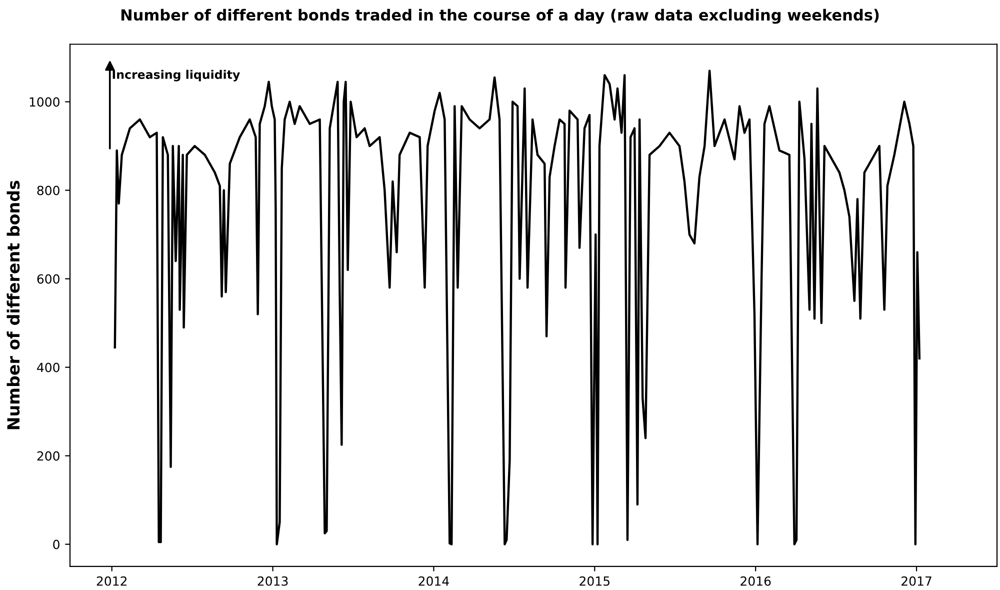  I want to click on x-tick-label: 2017, so click(917, 581).